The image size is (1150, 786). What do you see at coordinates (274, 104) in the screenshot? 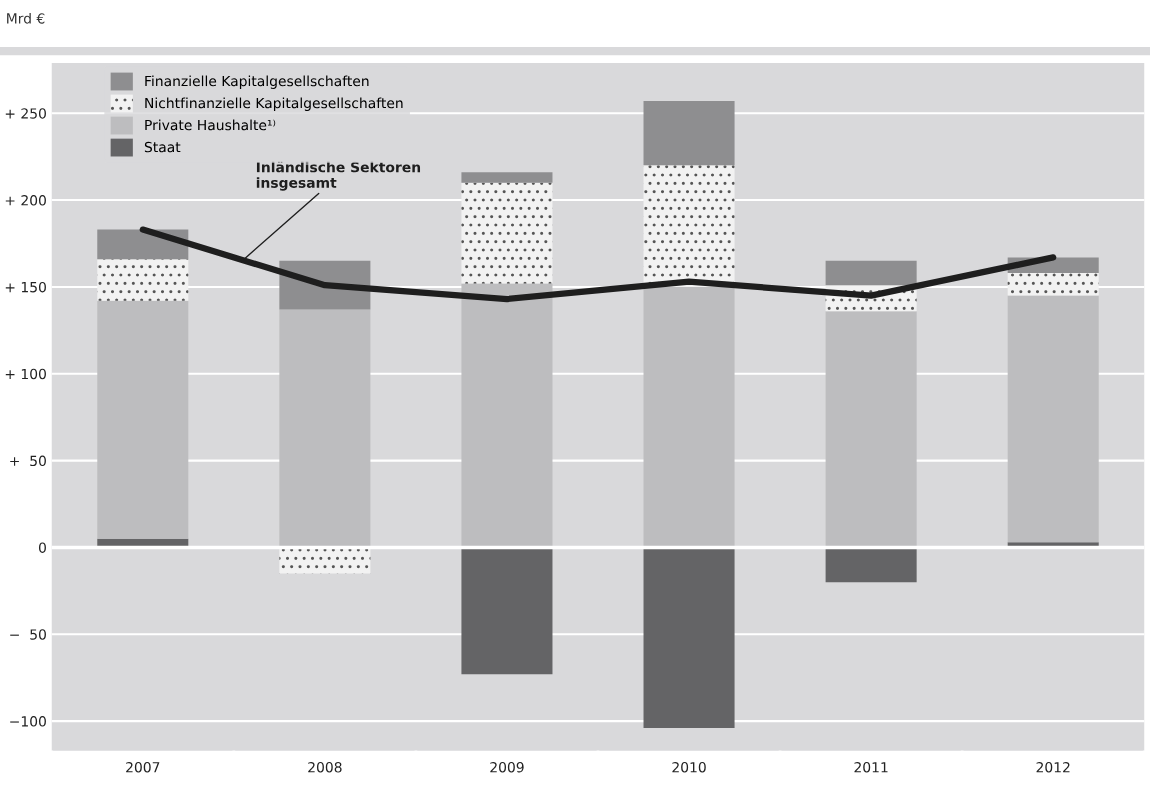
I see `legend-label: Nichtfinanzielle Kapitalgesellschaften` at bounding box center [274, 104].